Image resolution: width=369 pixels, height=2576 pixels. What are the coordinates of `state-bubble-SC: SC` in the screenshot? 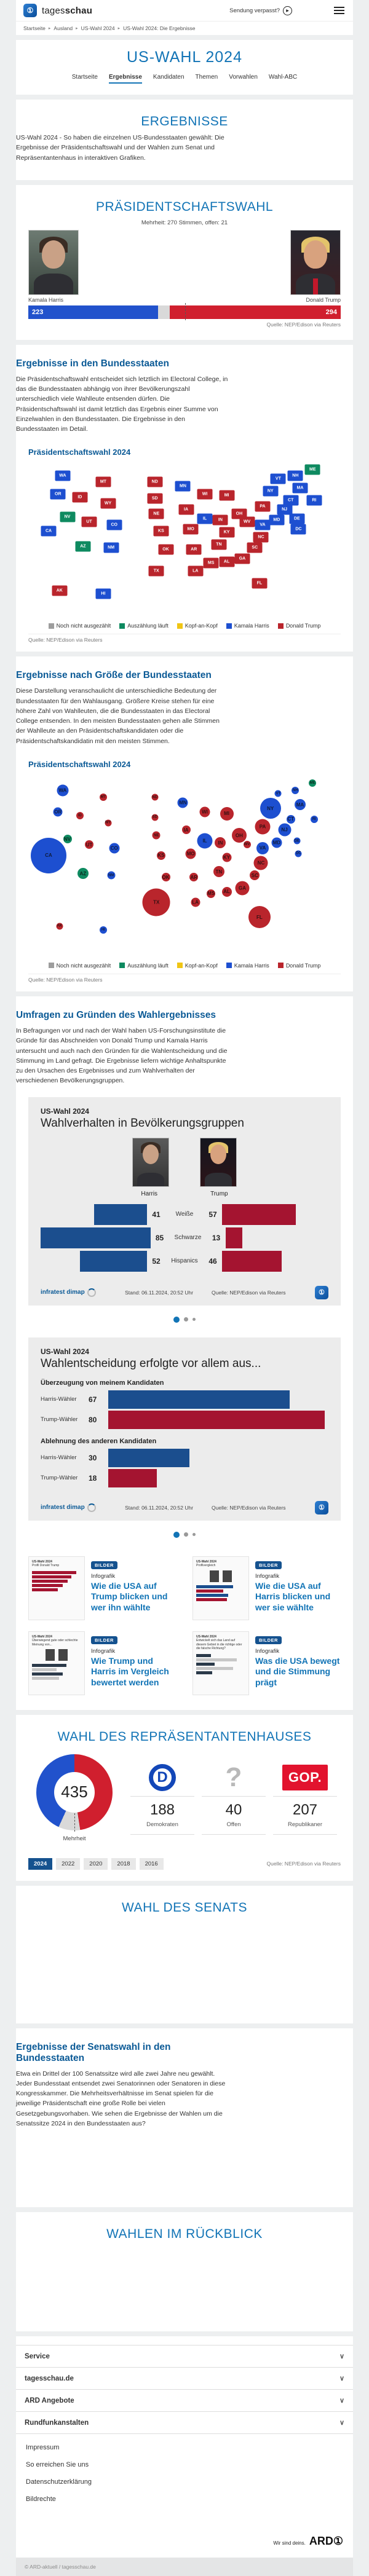 It's located at (255, 876).